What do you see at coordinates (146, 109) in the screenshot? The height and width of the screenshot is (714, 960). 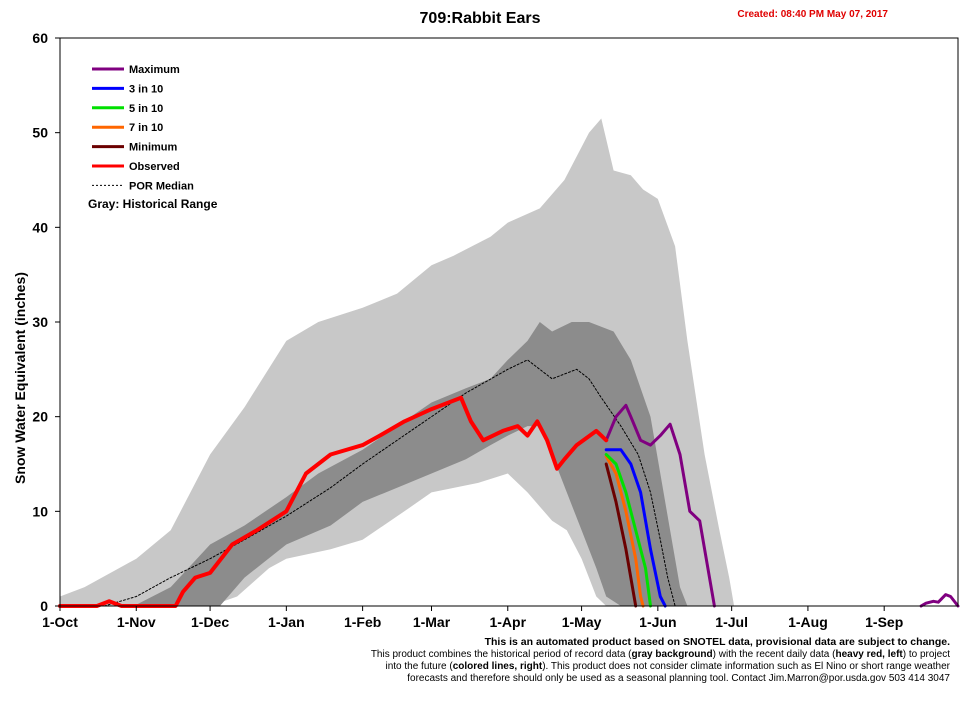 I see `legend-label: 5 in 10` at bounding box center [146, 109].